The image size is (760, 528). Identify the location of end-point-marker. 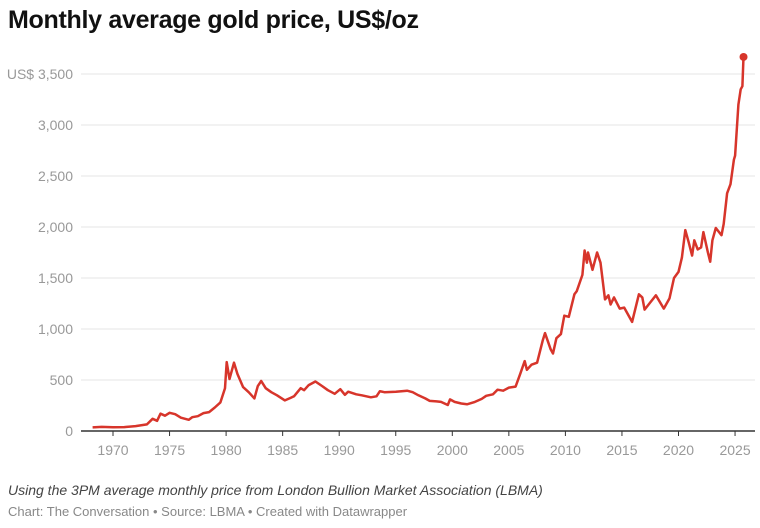
(743, 56).